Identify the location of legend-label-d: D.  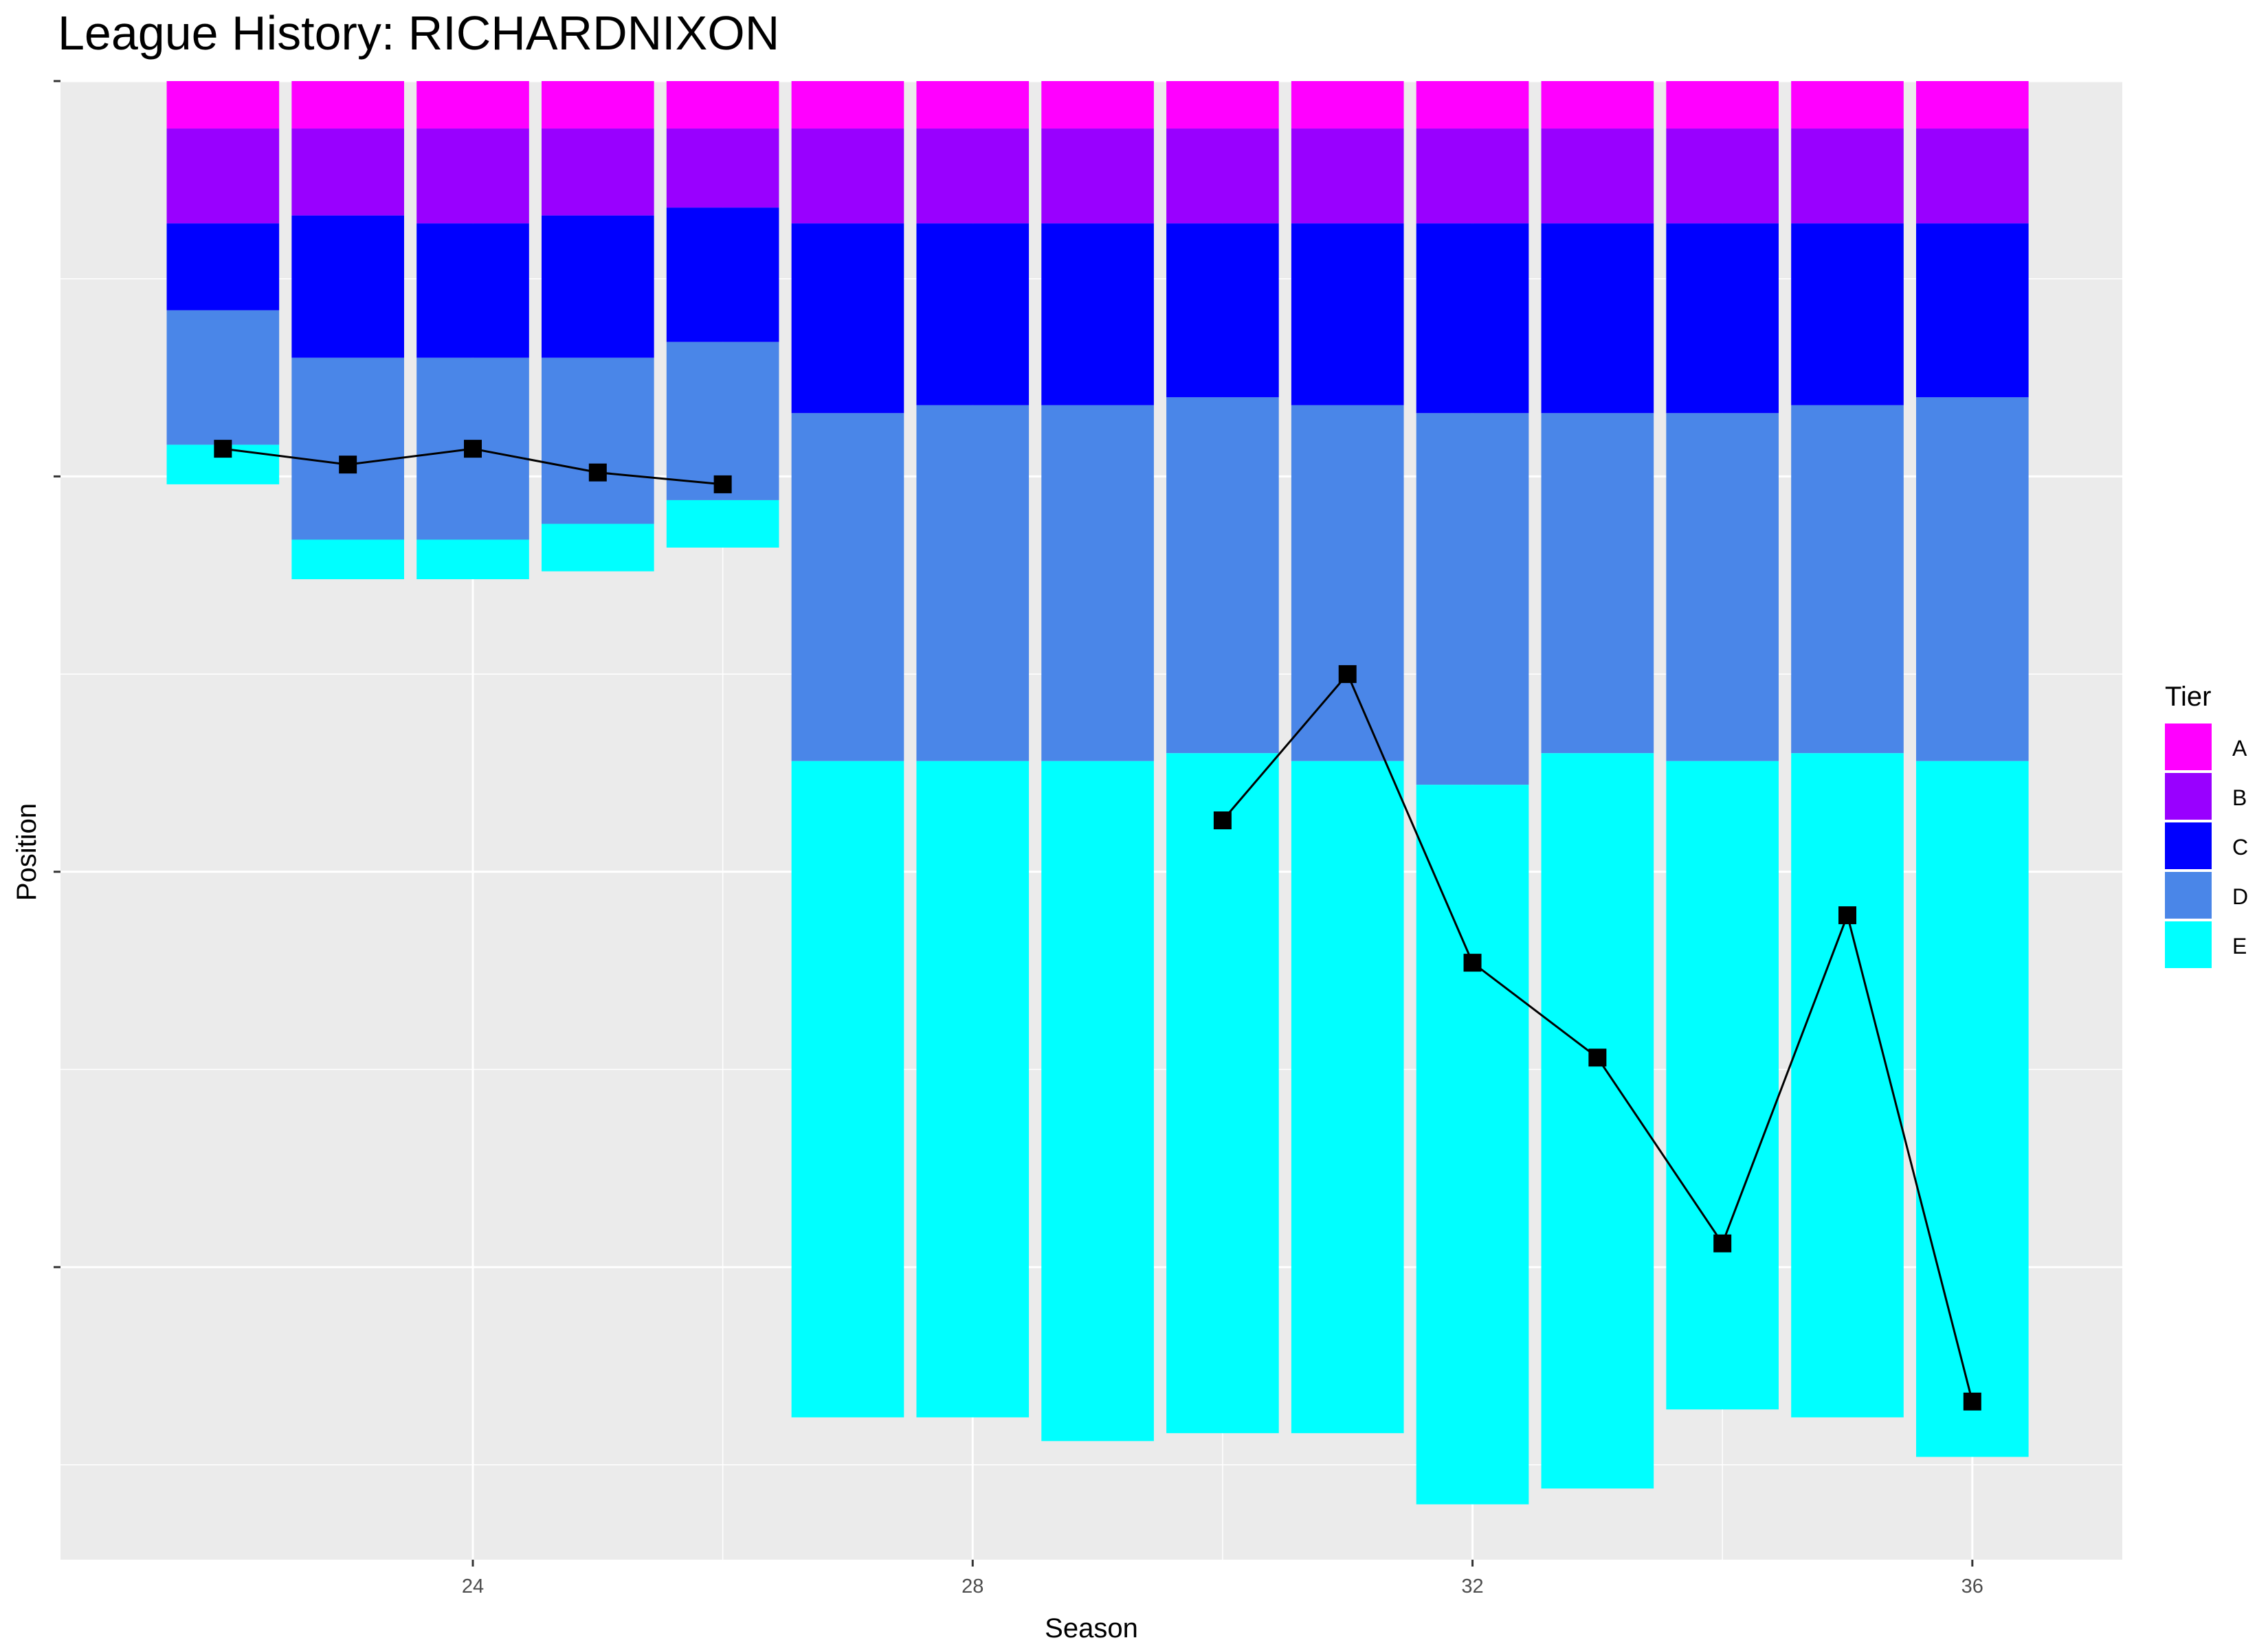
(2240, 896).